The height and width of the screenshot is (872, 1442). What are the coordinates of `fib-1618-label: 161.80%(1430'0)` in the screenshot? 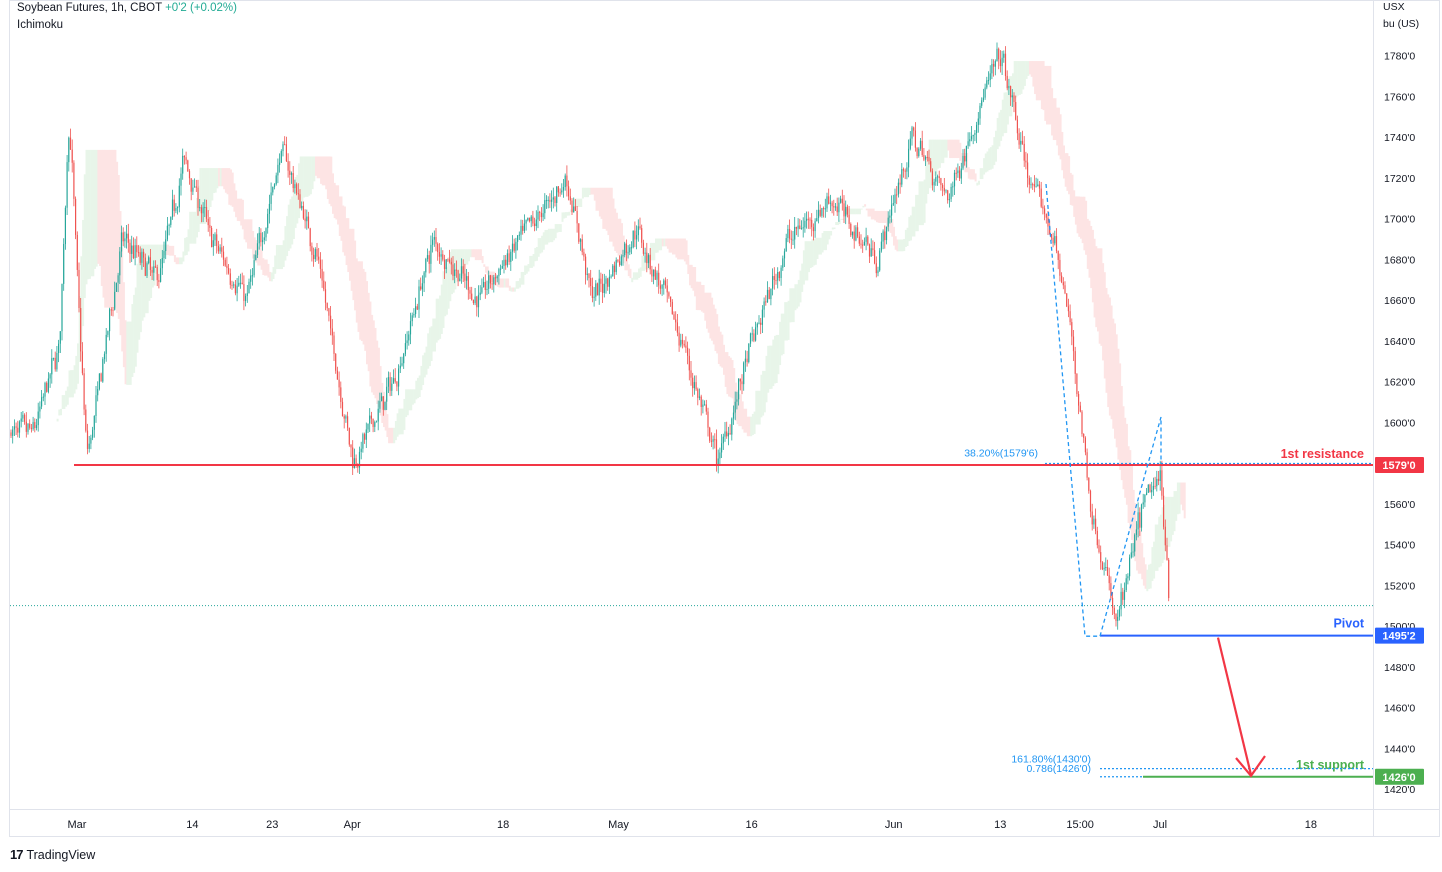 It's located at (1051, 760).